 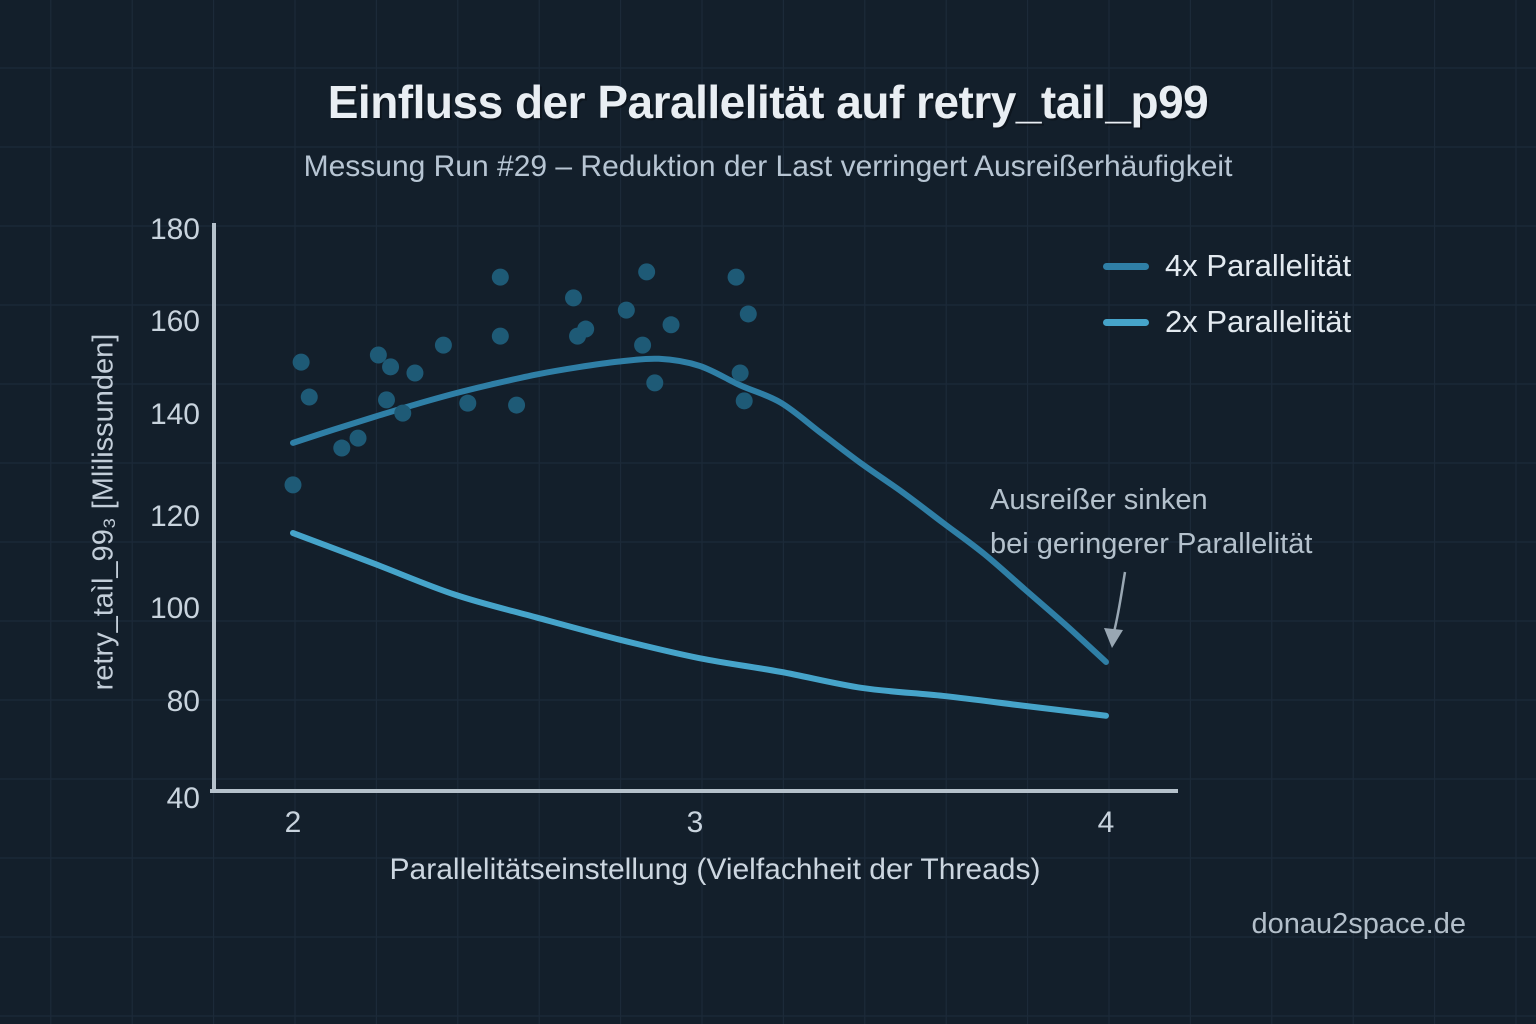 I want to click on legend-item-4x: 4x Parallelität, so click(x=1227, y=266).